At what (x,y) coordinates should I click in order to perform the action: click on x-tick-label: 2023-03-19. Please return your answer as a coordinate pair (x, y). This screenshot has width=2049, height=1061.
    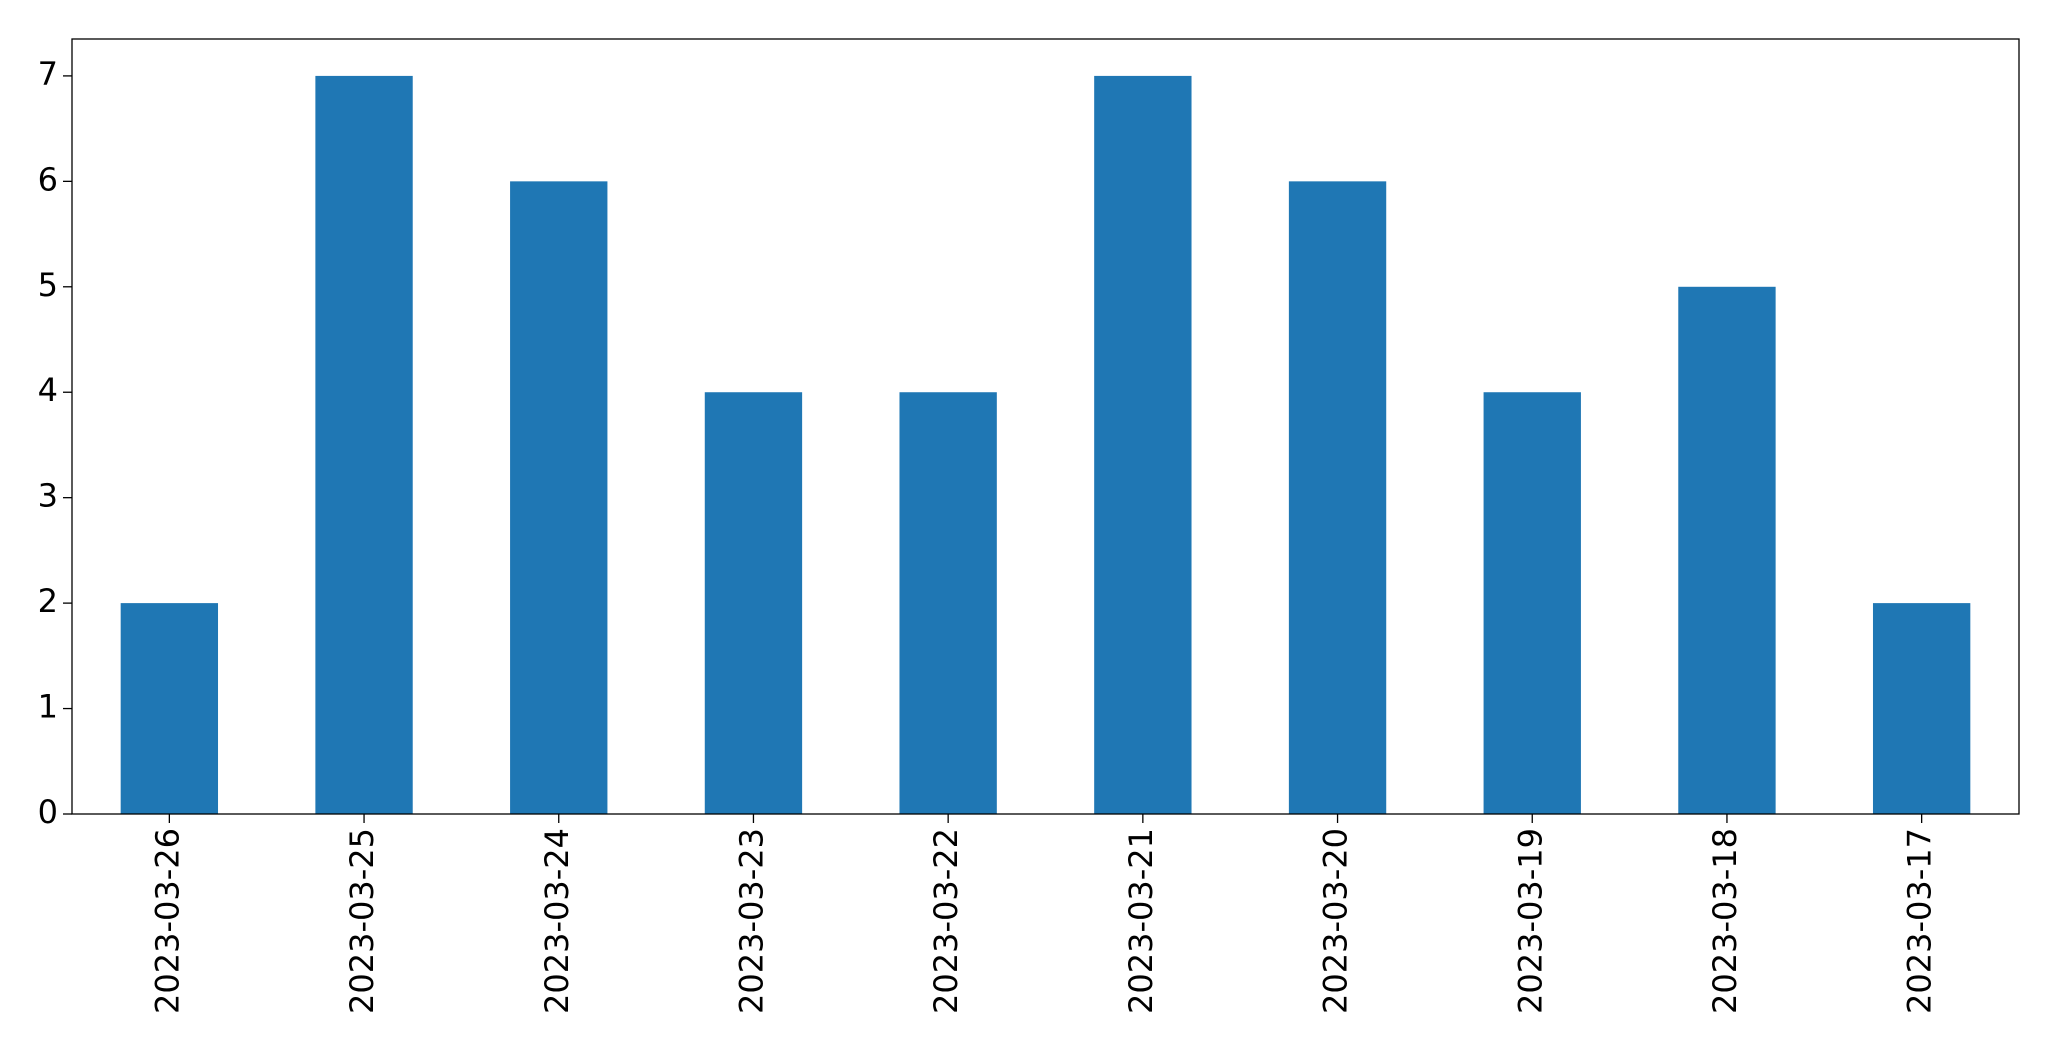
    Looking at the image, I should click on (1530, 921).